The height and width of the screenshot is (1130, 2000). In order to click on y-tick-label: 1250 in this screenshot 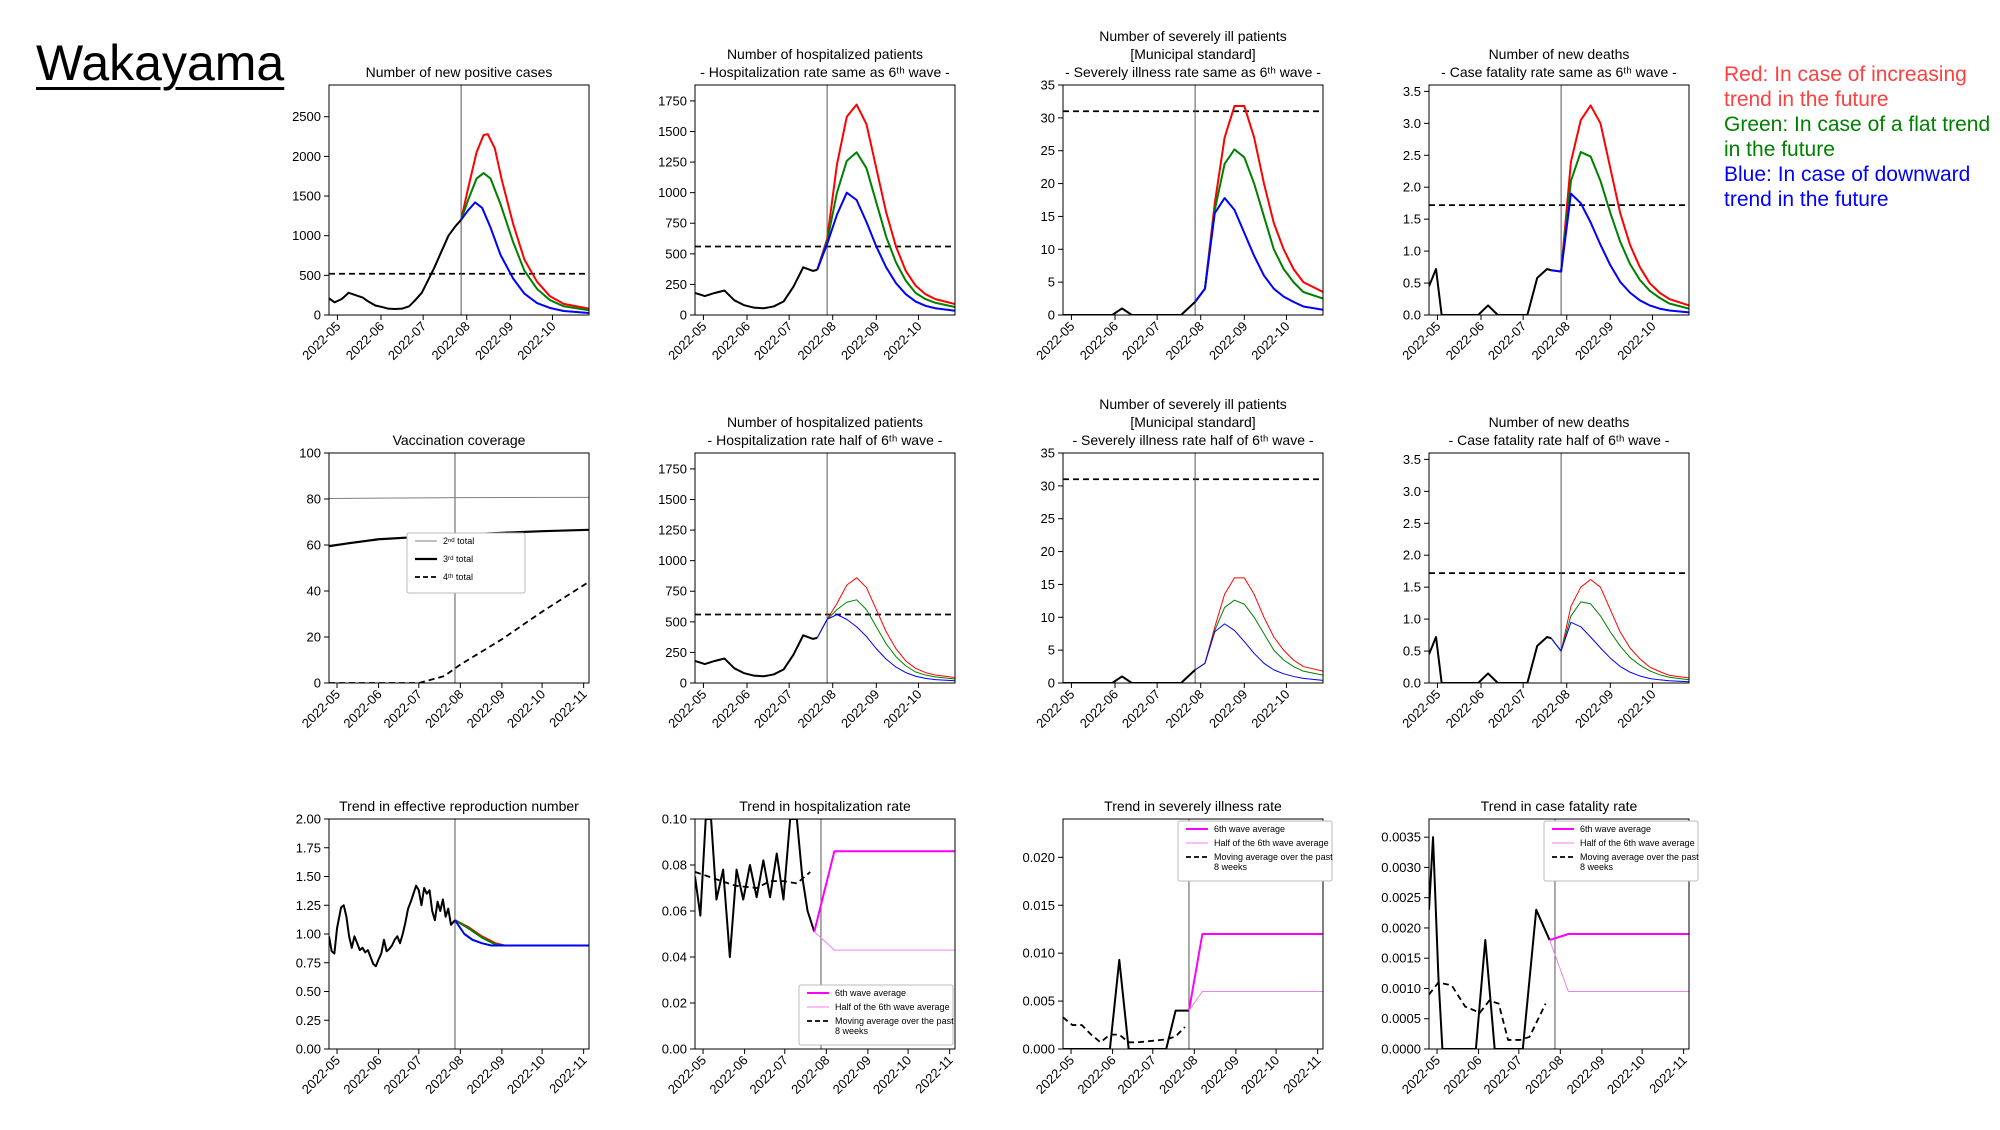, I will do `click(672, 530)`.